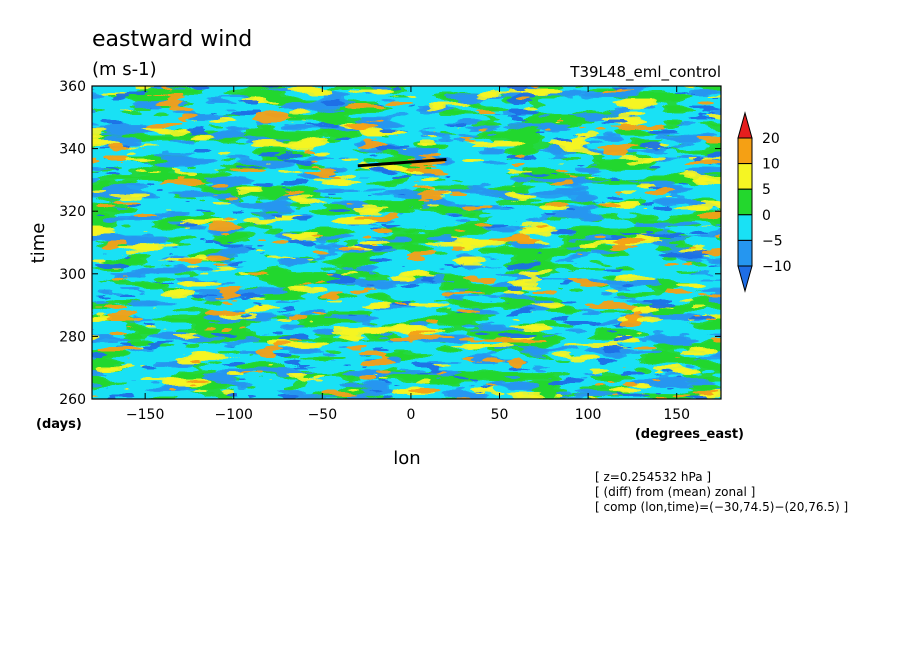 This screenshot has height=654, width=904. Describe the element at coordinates (721, 507) in the screenshot. I see `annotation-line: [ comp (lon,time)=(−30,74.5)−(20,76.5) ]` at that location.